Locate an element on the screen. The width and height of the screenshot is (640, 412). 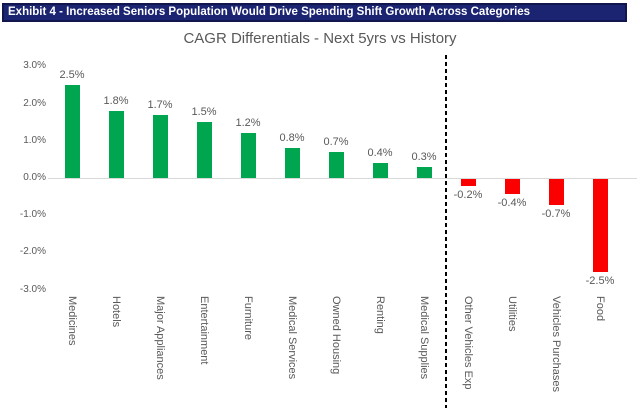
bar-value-label: -0.2% is located at coordinates (468, 195).